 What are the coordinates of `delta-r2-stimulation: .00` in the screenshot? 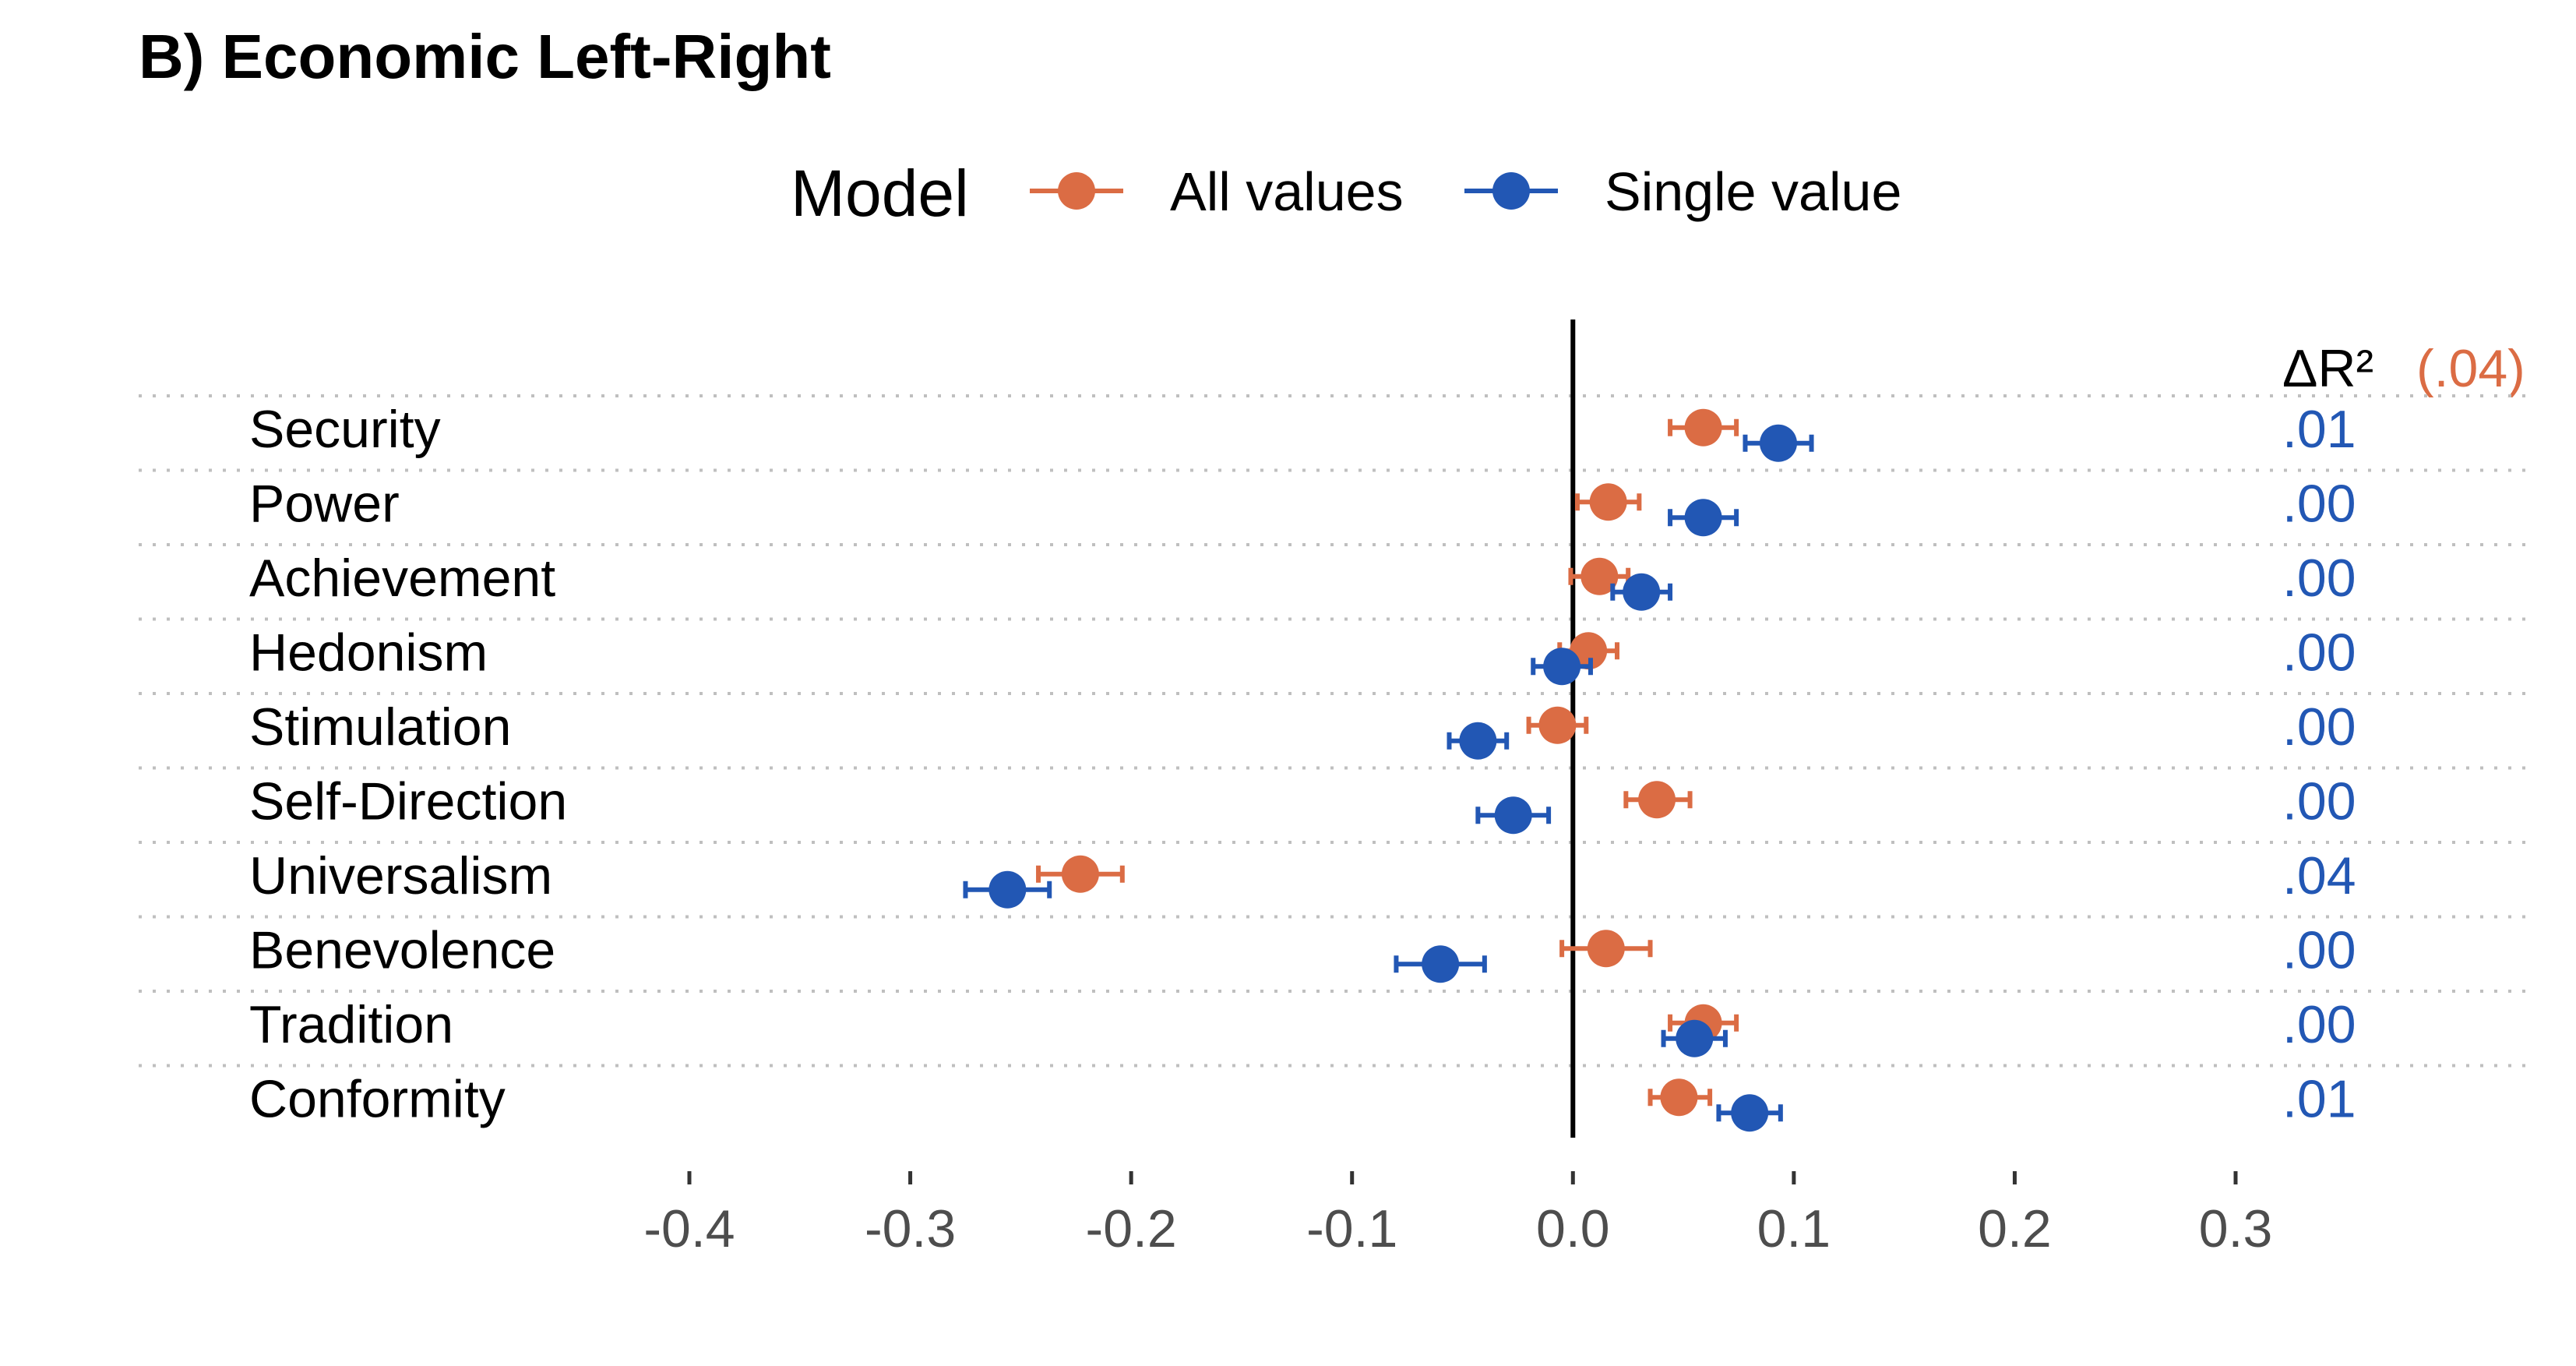 It's located at (2319, 727).